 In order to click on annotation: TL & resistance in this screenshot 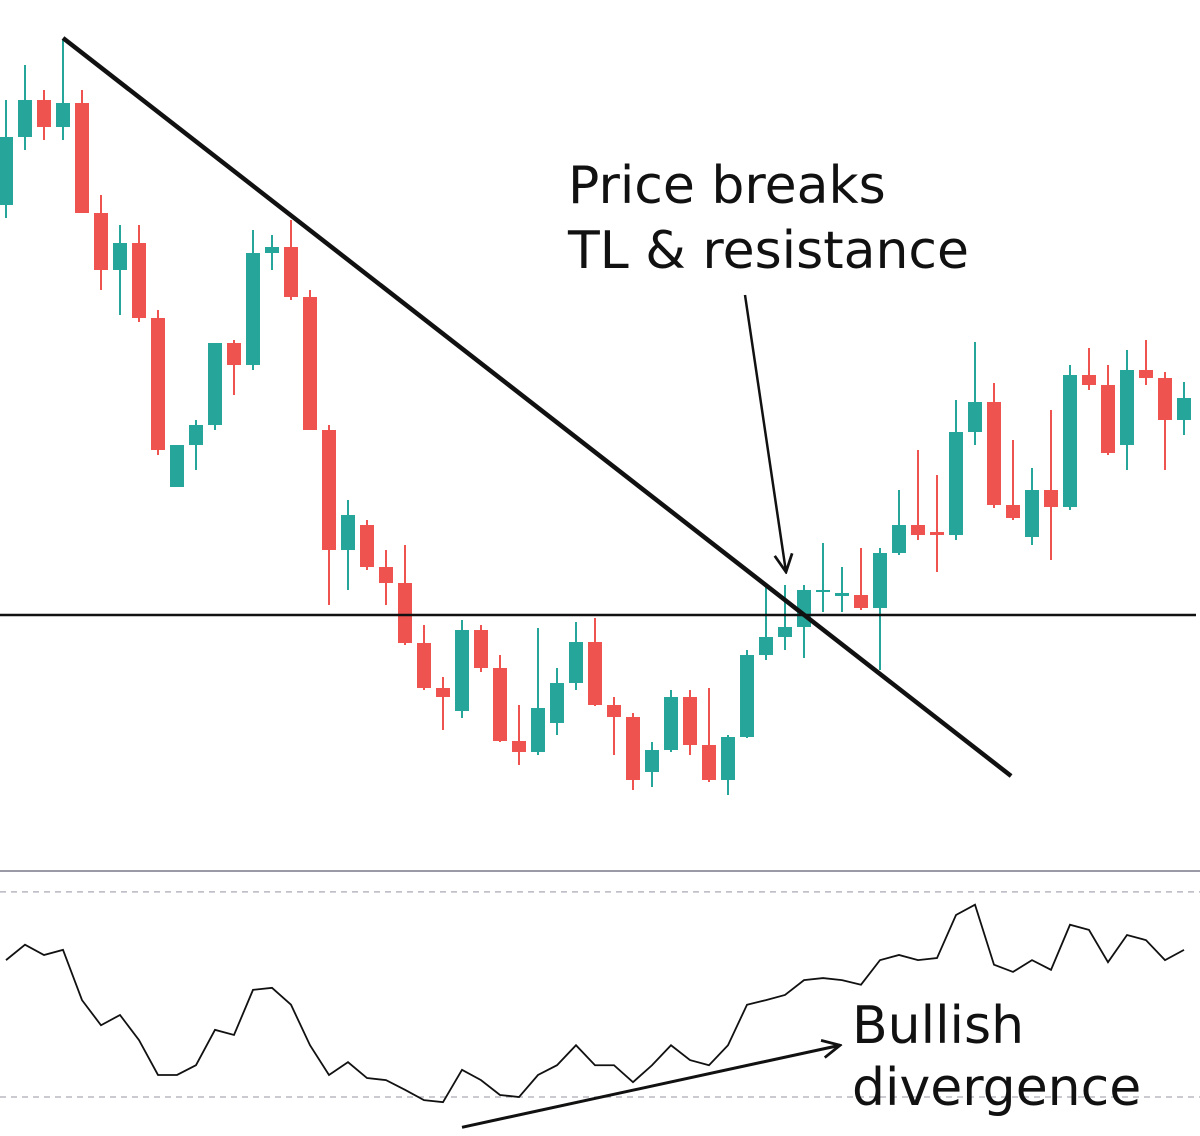, I will do `click(768, 251)`.